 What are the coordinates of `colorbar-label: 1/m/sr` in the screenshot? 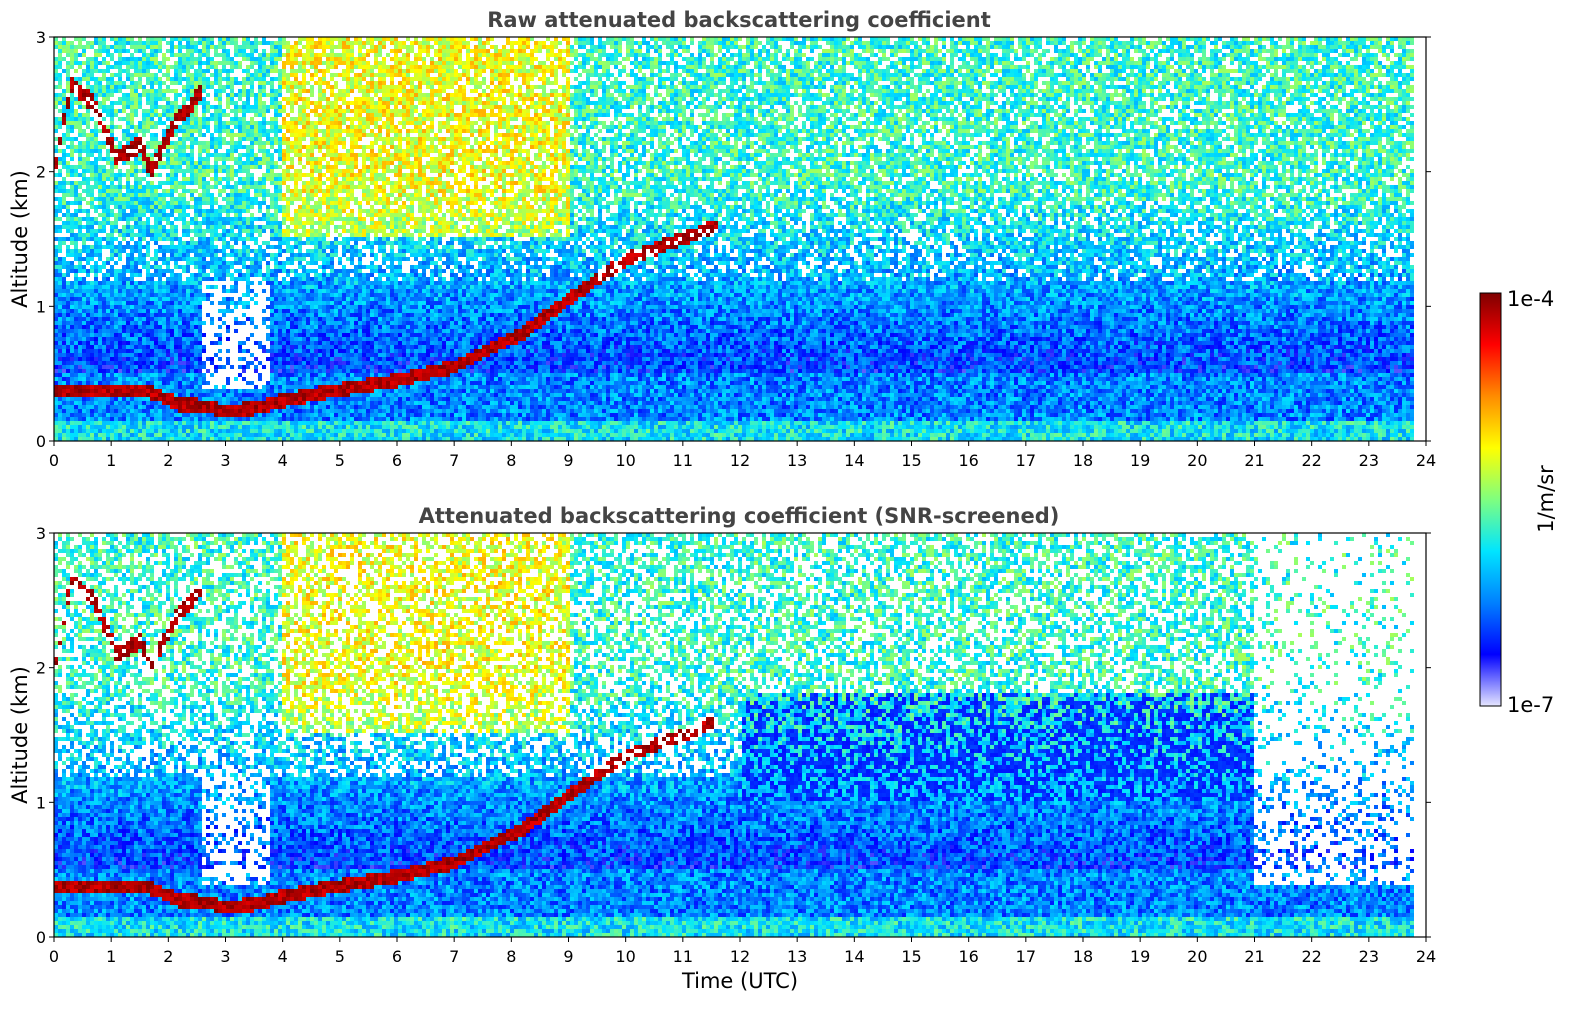 It's located at (1546, 499).